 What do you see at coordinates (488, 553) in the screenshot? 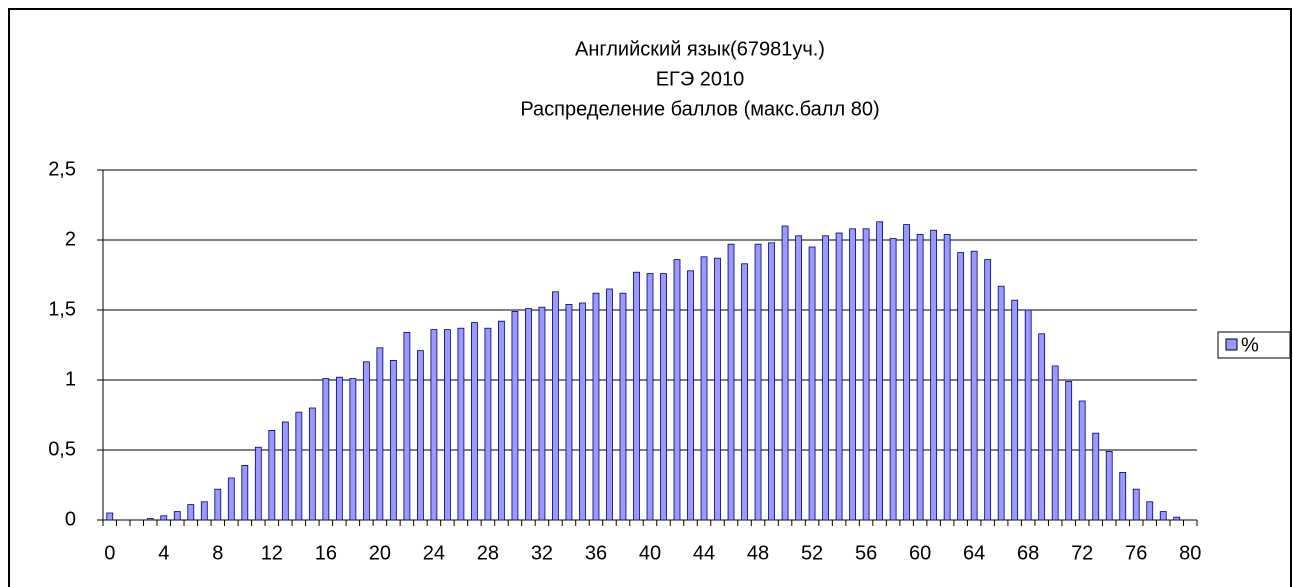
I see `x-tick-label: 28` at bounding box center [488, 553].